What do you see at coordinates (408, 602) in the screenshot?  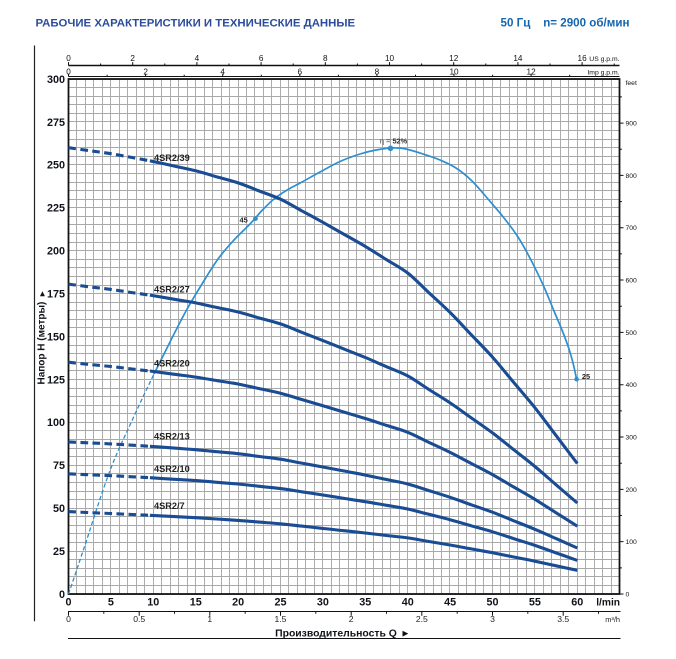 I see `svg-text: 40` at bounding box center [408, 602].